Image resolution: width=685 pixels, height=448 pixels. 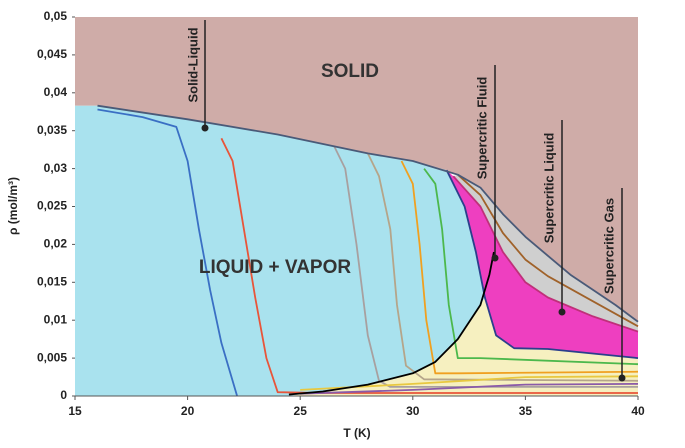 What do you see at coordinates (56, 168) in the screenshot?
I see `y-tick-label: 0,03` at bounding box center [56, 168].